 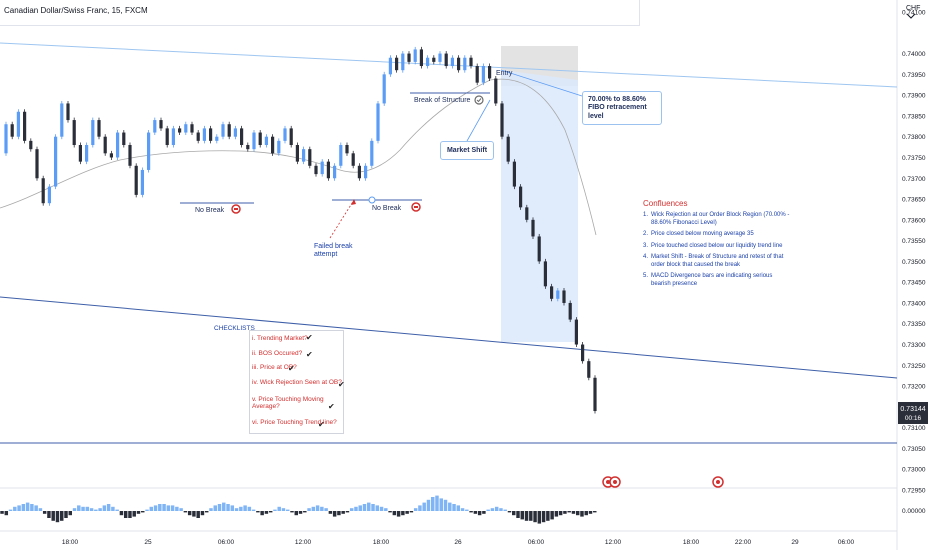 I want to click on time-tick-label: 18:00, so click(x=691, y=542).